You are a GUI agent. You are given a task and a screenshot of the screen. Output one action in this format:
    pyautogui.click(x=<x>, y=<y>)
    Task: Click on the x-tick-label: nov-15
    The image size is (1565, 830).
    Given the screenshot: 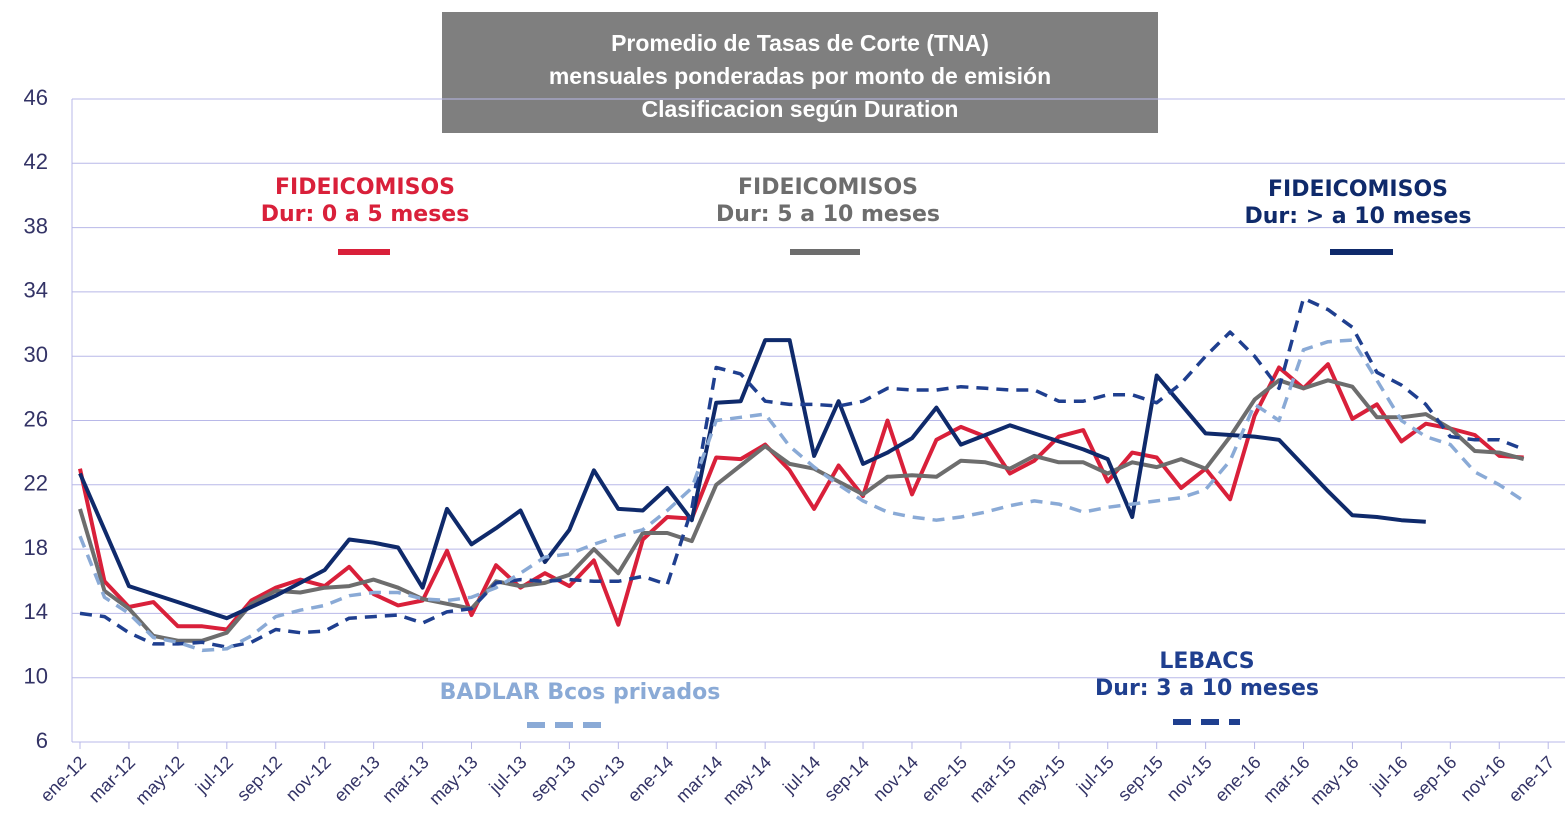 What is the action you would take?
    pyautogui.click(x=1189, y=778)
    